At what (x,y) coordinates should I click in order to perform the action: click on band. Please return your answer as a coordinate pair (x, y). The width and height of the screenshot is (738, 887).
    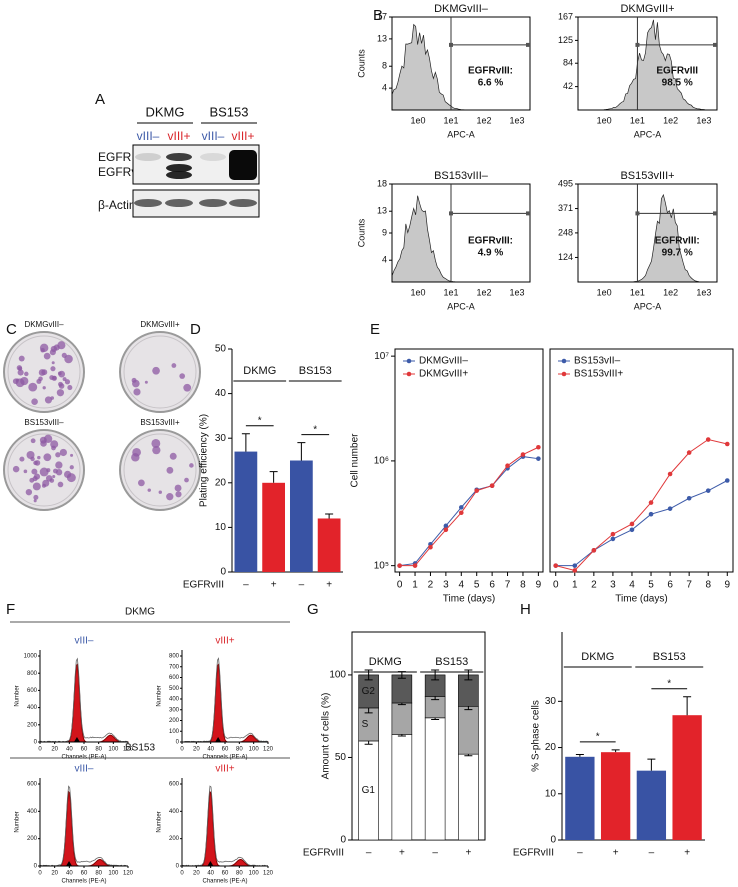
    Looking at the image, I should click on (148, 157).